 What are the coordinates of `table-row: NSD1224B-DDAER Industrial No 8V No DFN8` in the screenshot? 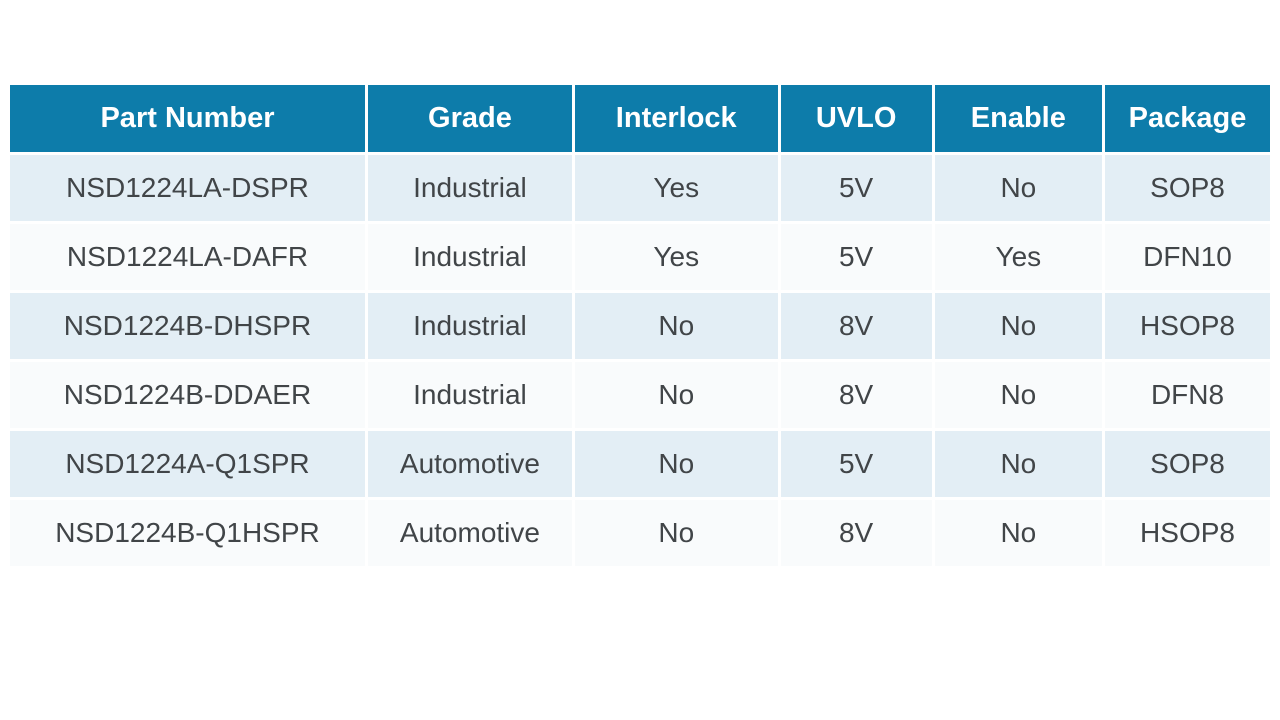 It's located at (640, 395).